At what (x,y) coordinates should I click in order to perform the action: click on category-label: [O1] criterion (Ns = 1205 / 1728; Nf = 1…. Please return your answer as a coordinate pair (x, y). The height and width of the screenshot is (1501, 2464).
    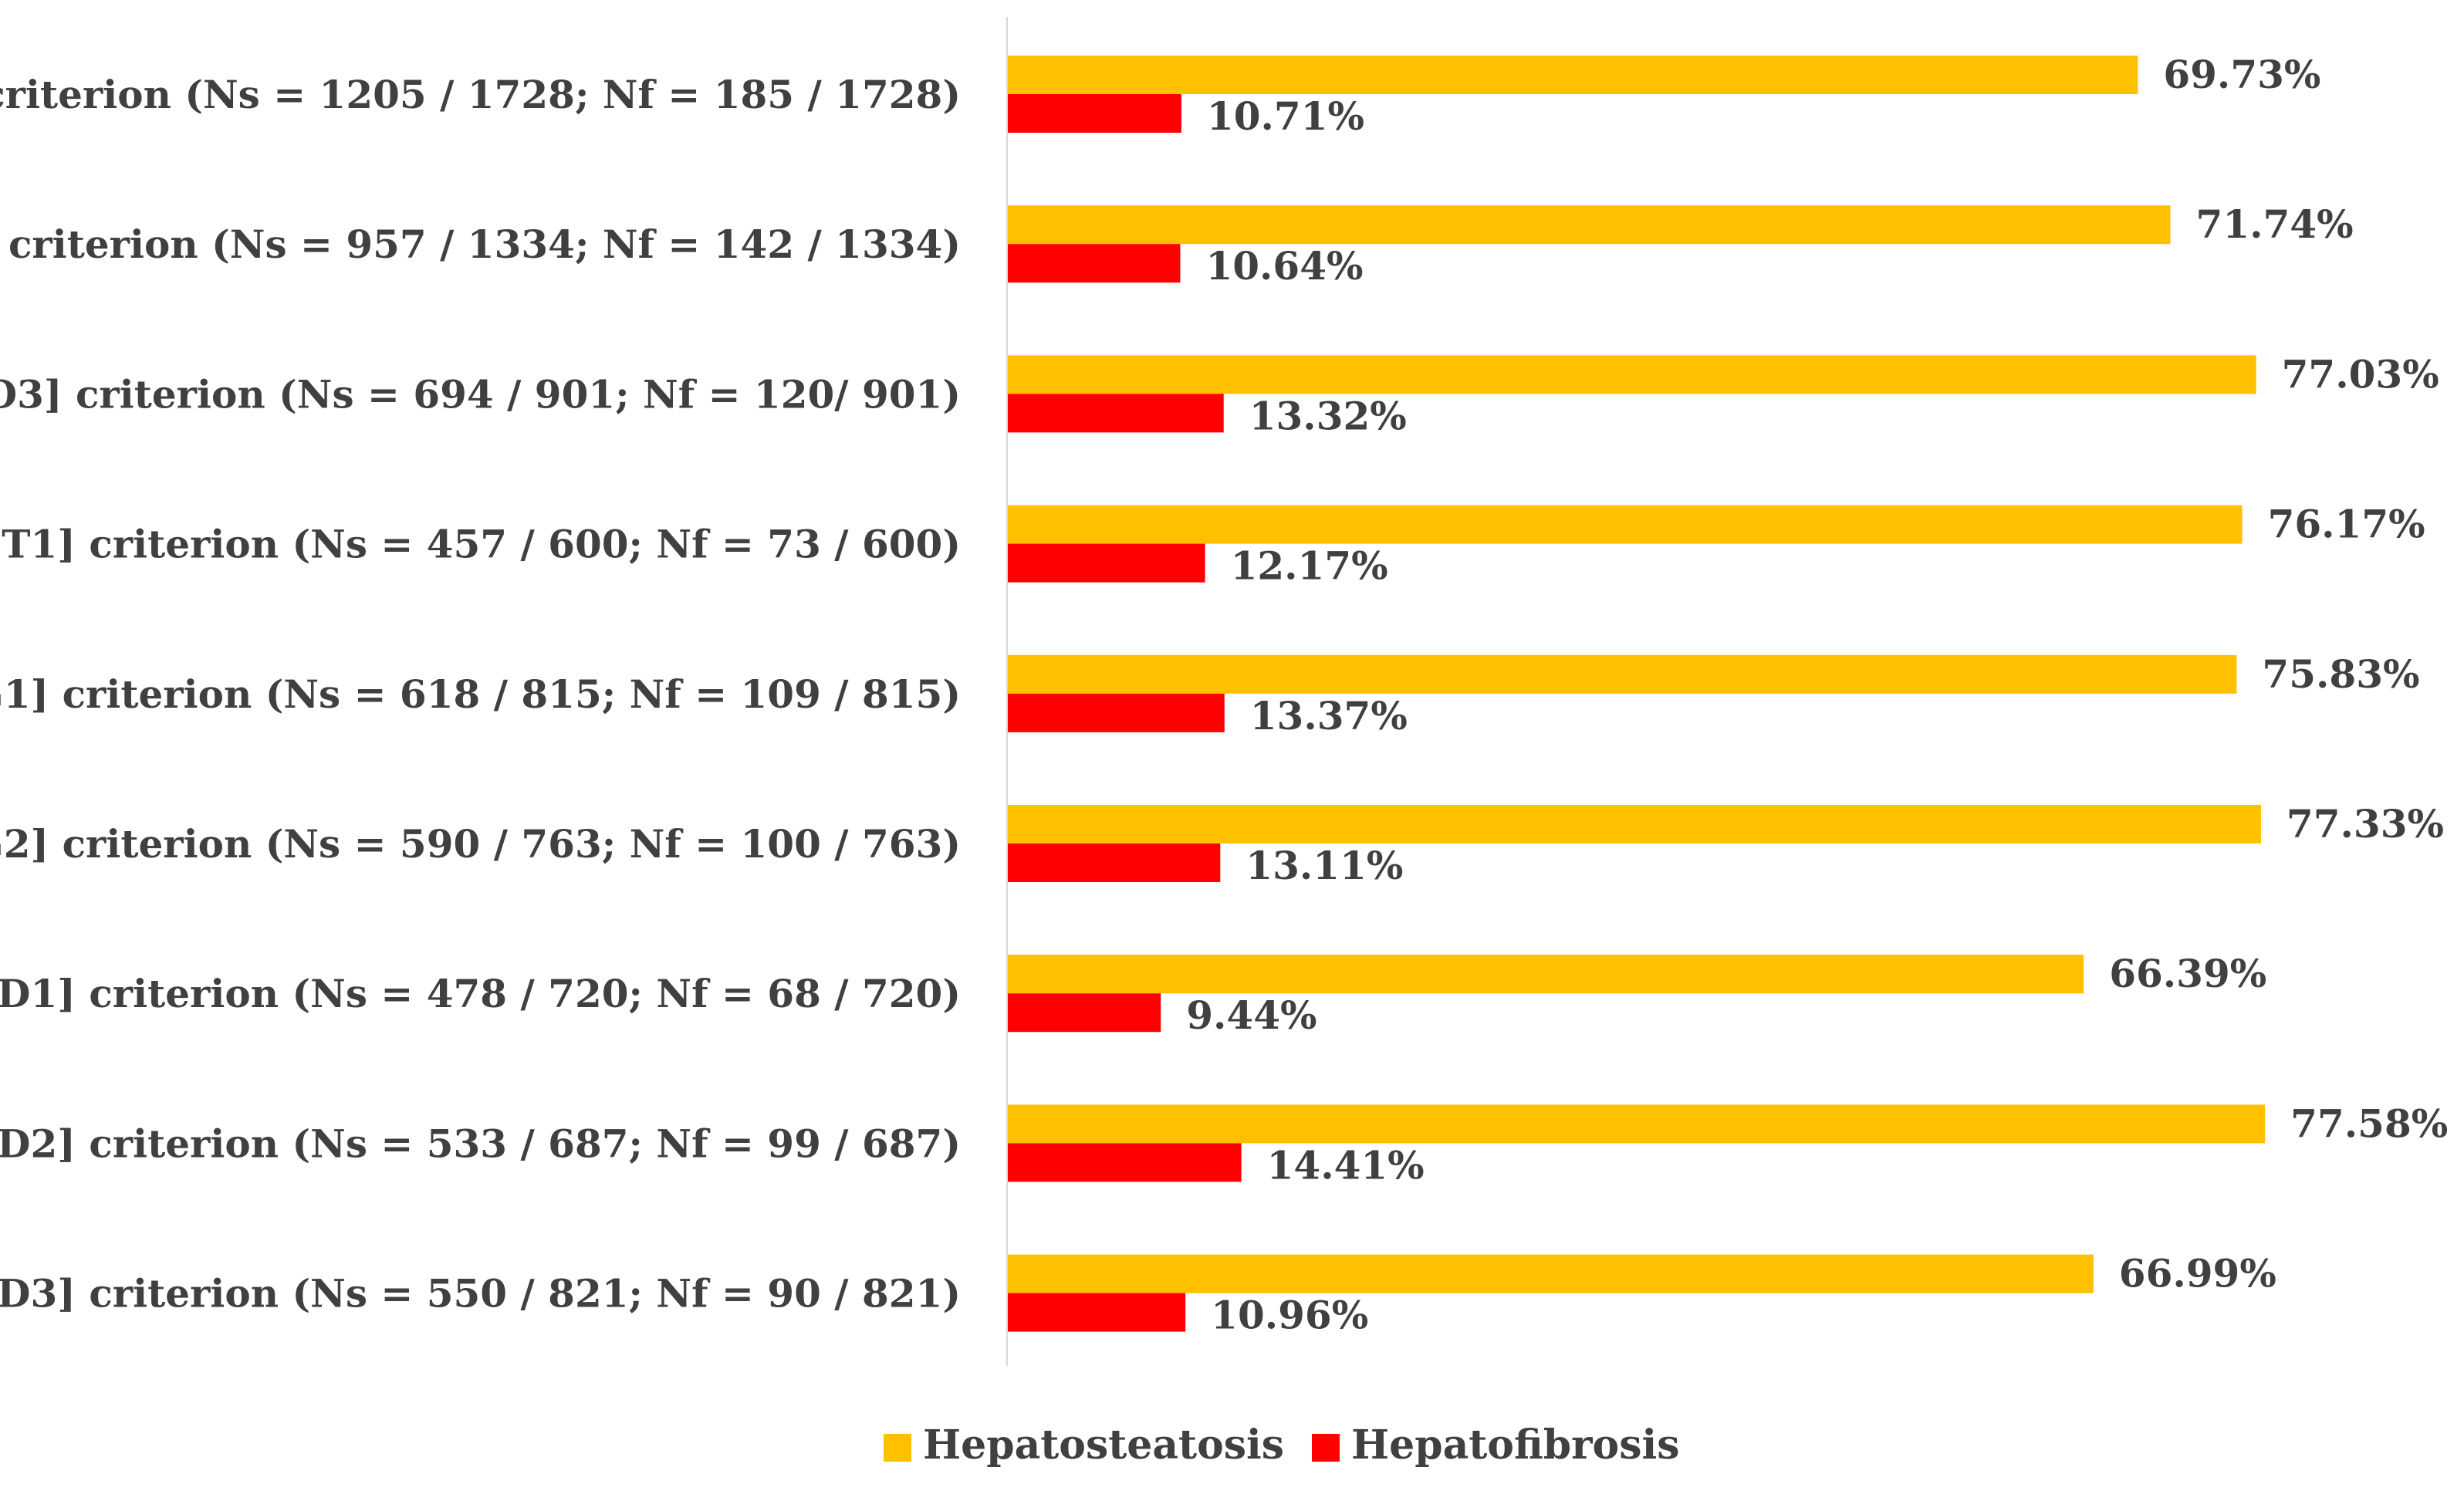
    Looking at the image, I should click on (480, 94).